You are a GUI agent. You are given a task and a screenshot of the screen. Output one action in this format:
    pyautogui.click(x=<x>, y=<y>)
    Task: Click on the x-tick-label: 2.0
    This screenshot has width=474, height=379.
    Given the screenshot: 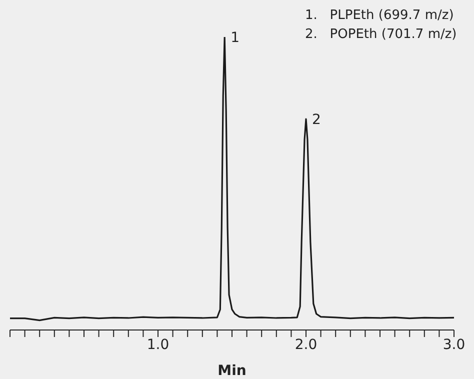 What is the action you would take?
    pyautogui.click(x=306, y=344)
    